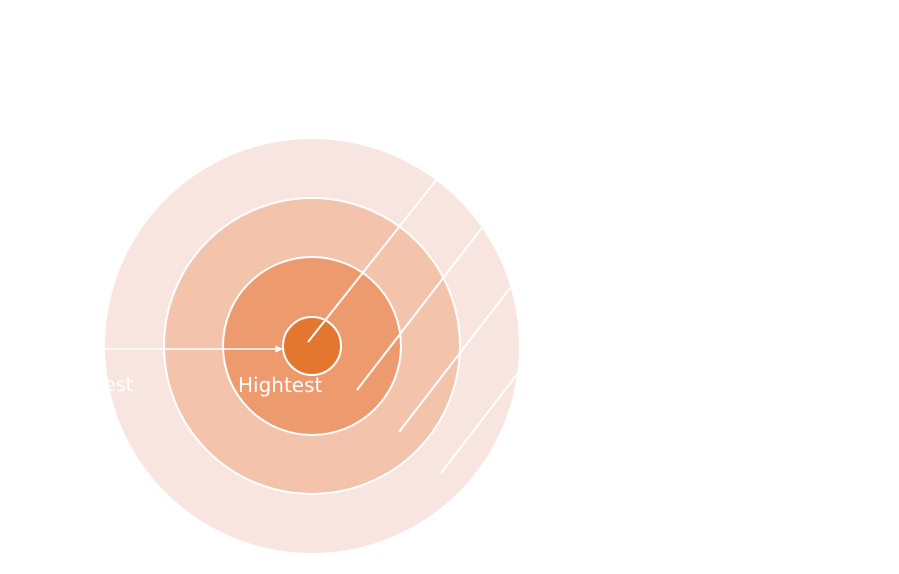 The width and height of the screenshot is (899, 574). What do you see at coordinates (312, 346) in the screenshot?
I see `core-circle` at bounding box center [312, 346].